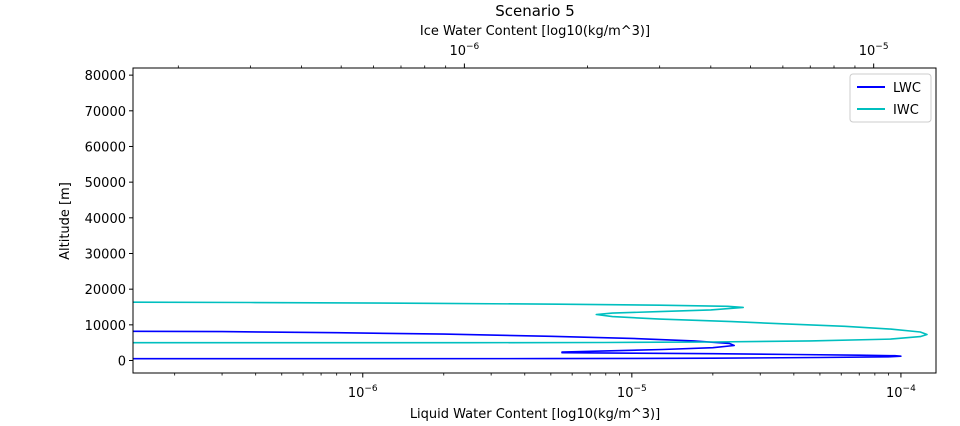  Describe the element at coordinates (517, 345) in the screenshot. I see `series-line-lwc` at that location.